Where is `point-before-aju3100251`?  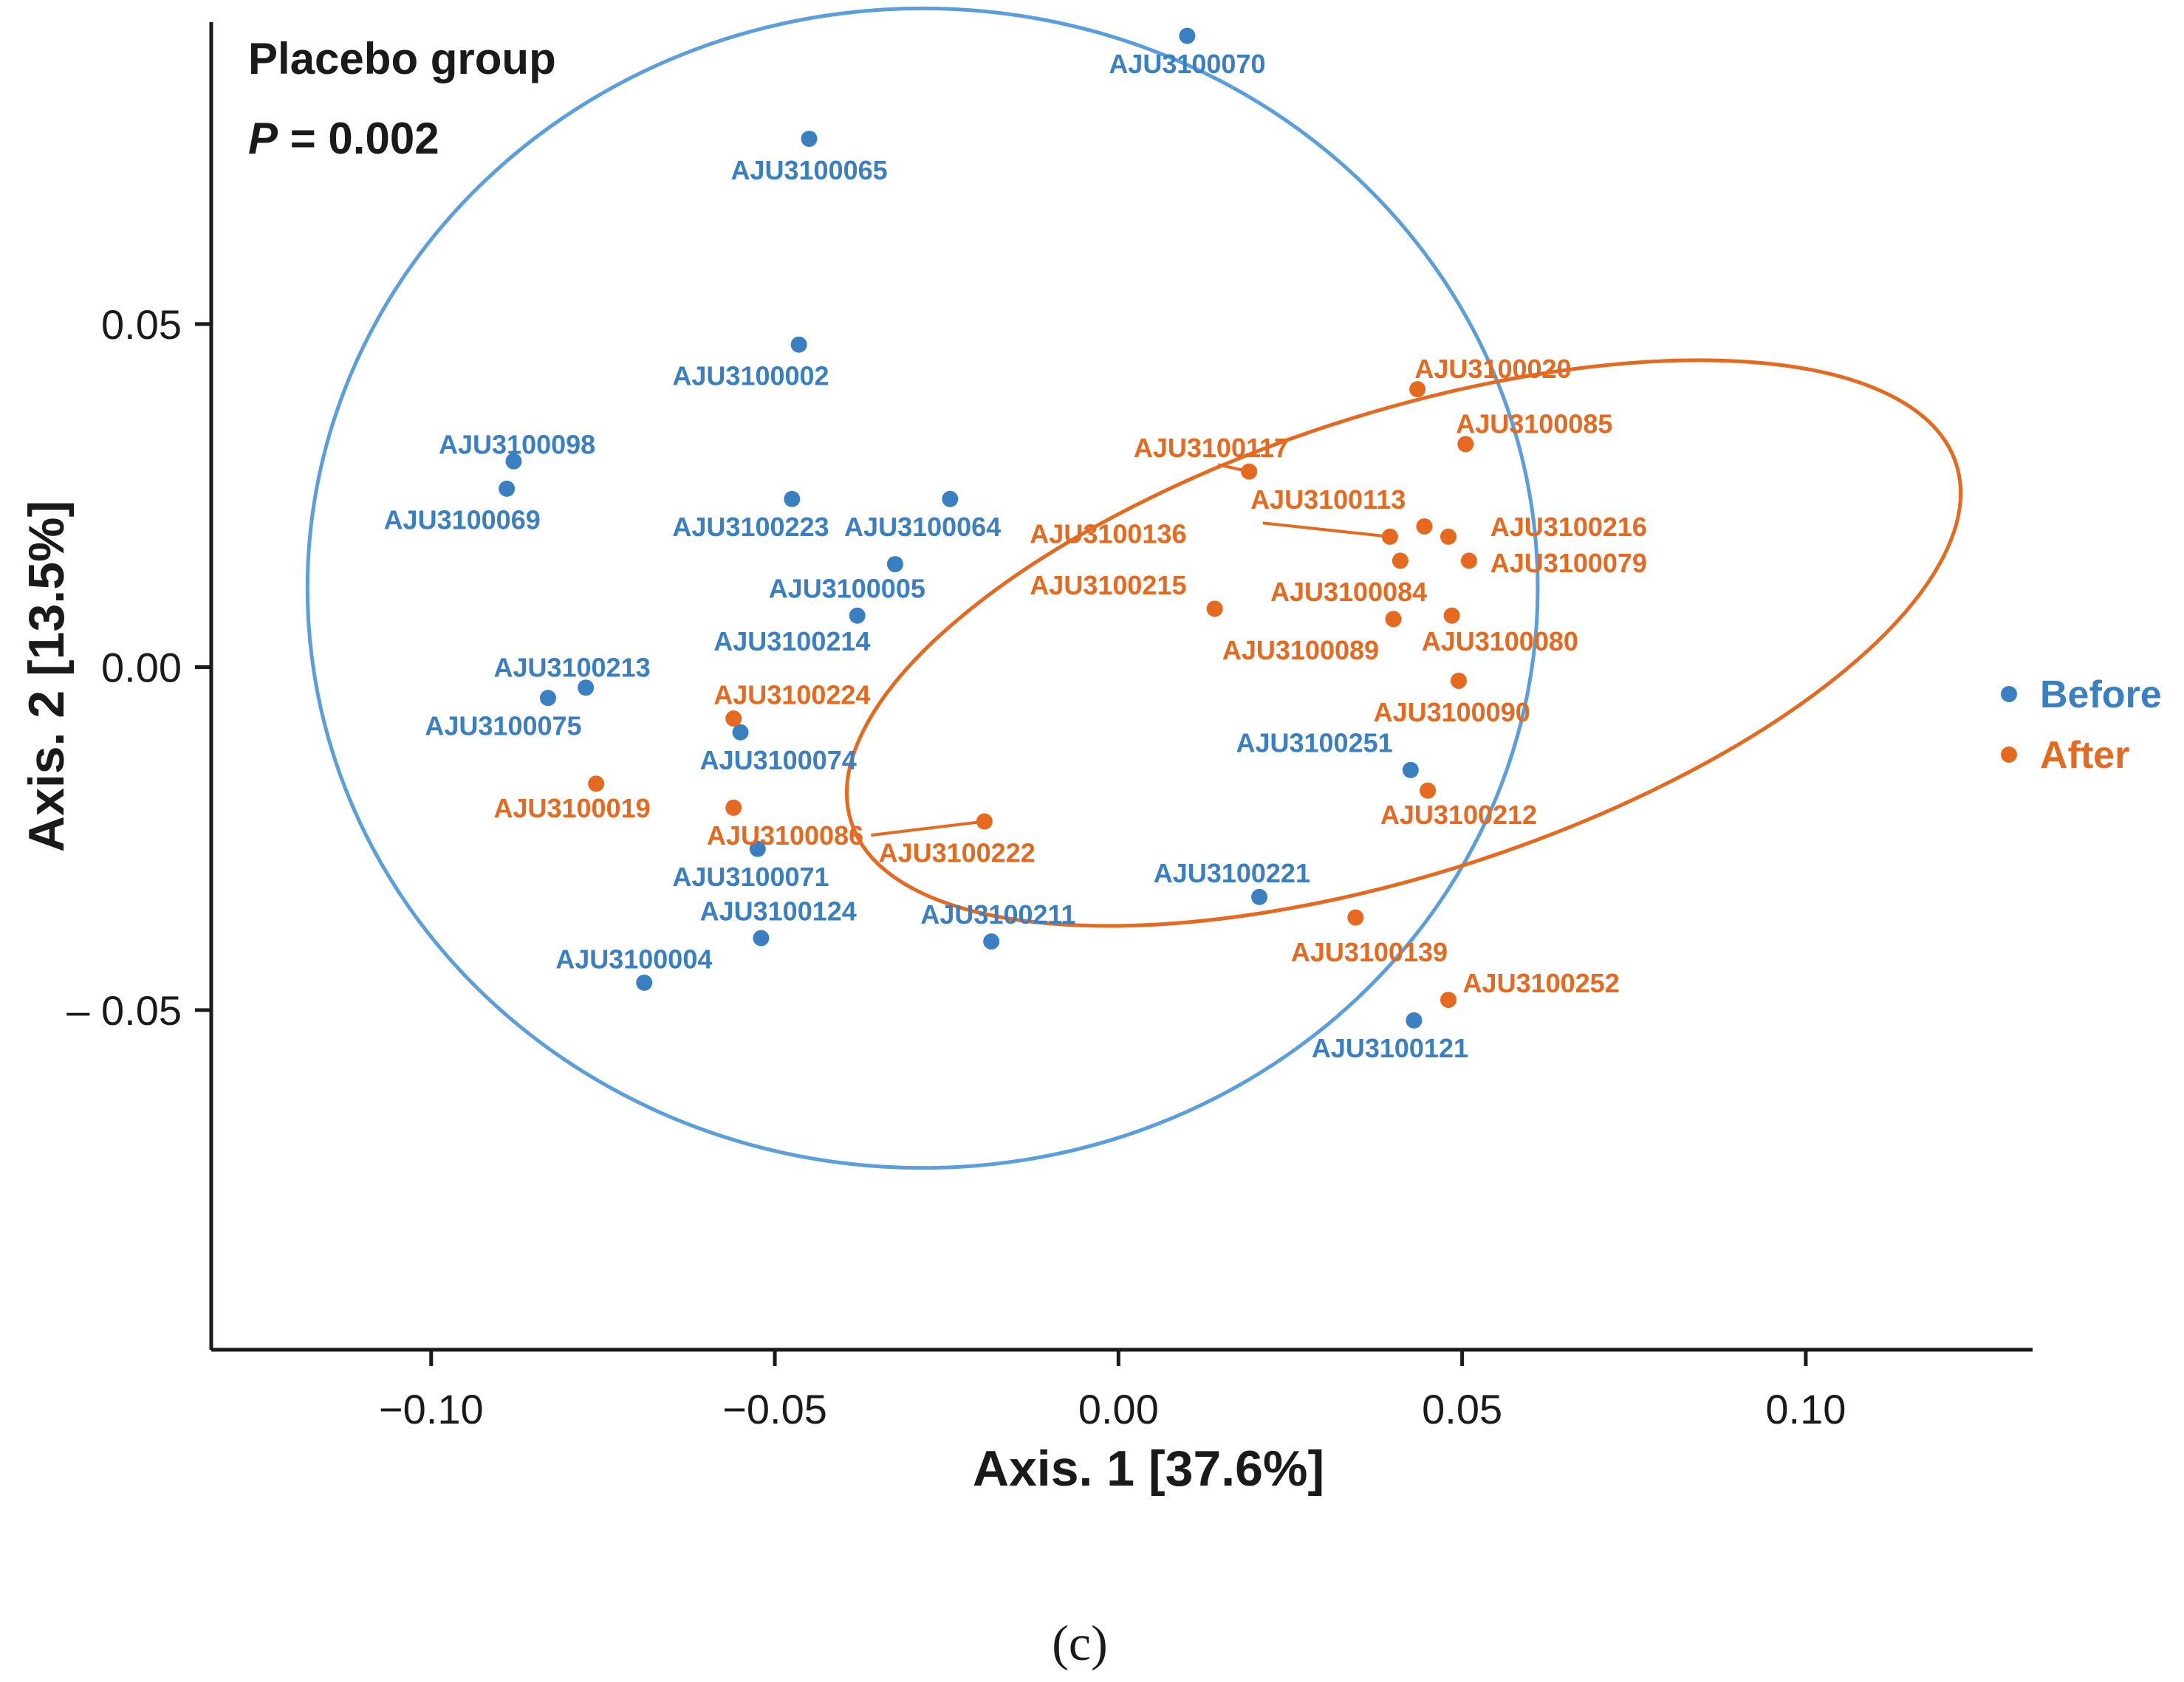 point-before-aju3100251 is located at coordinates (1410, 770).